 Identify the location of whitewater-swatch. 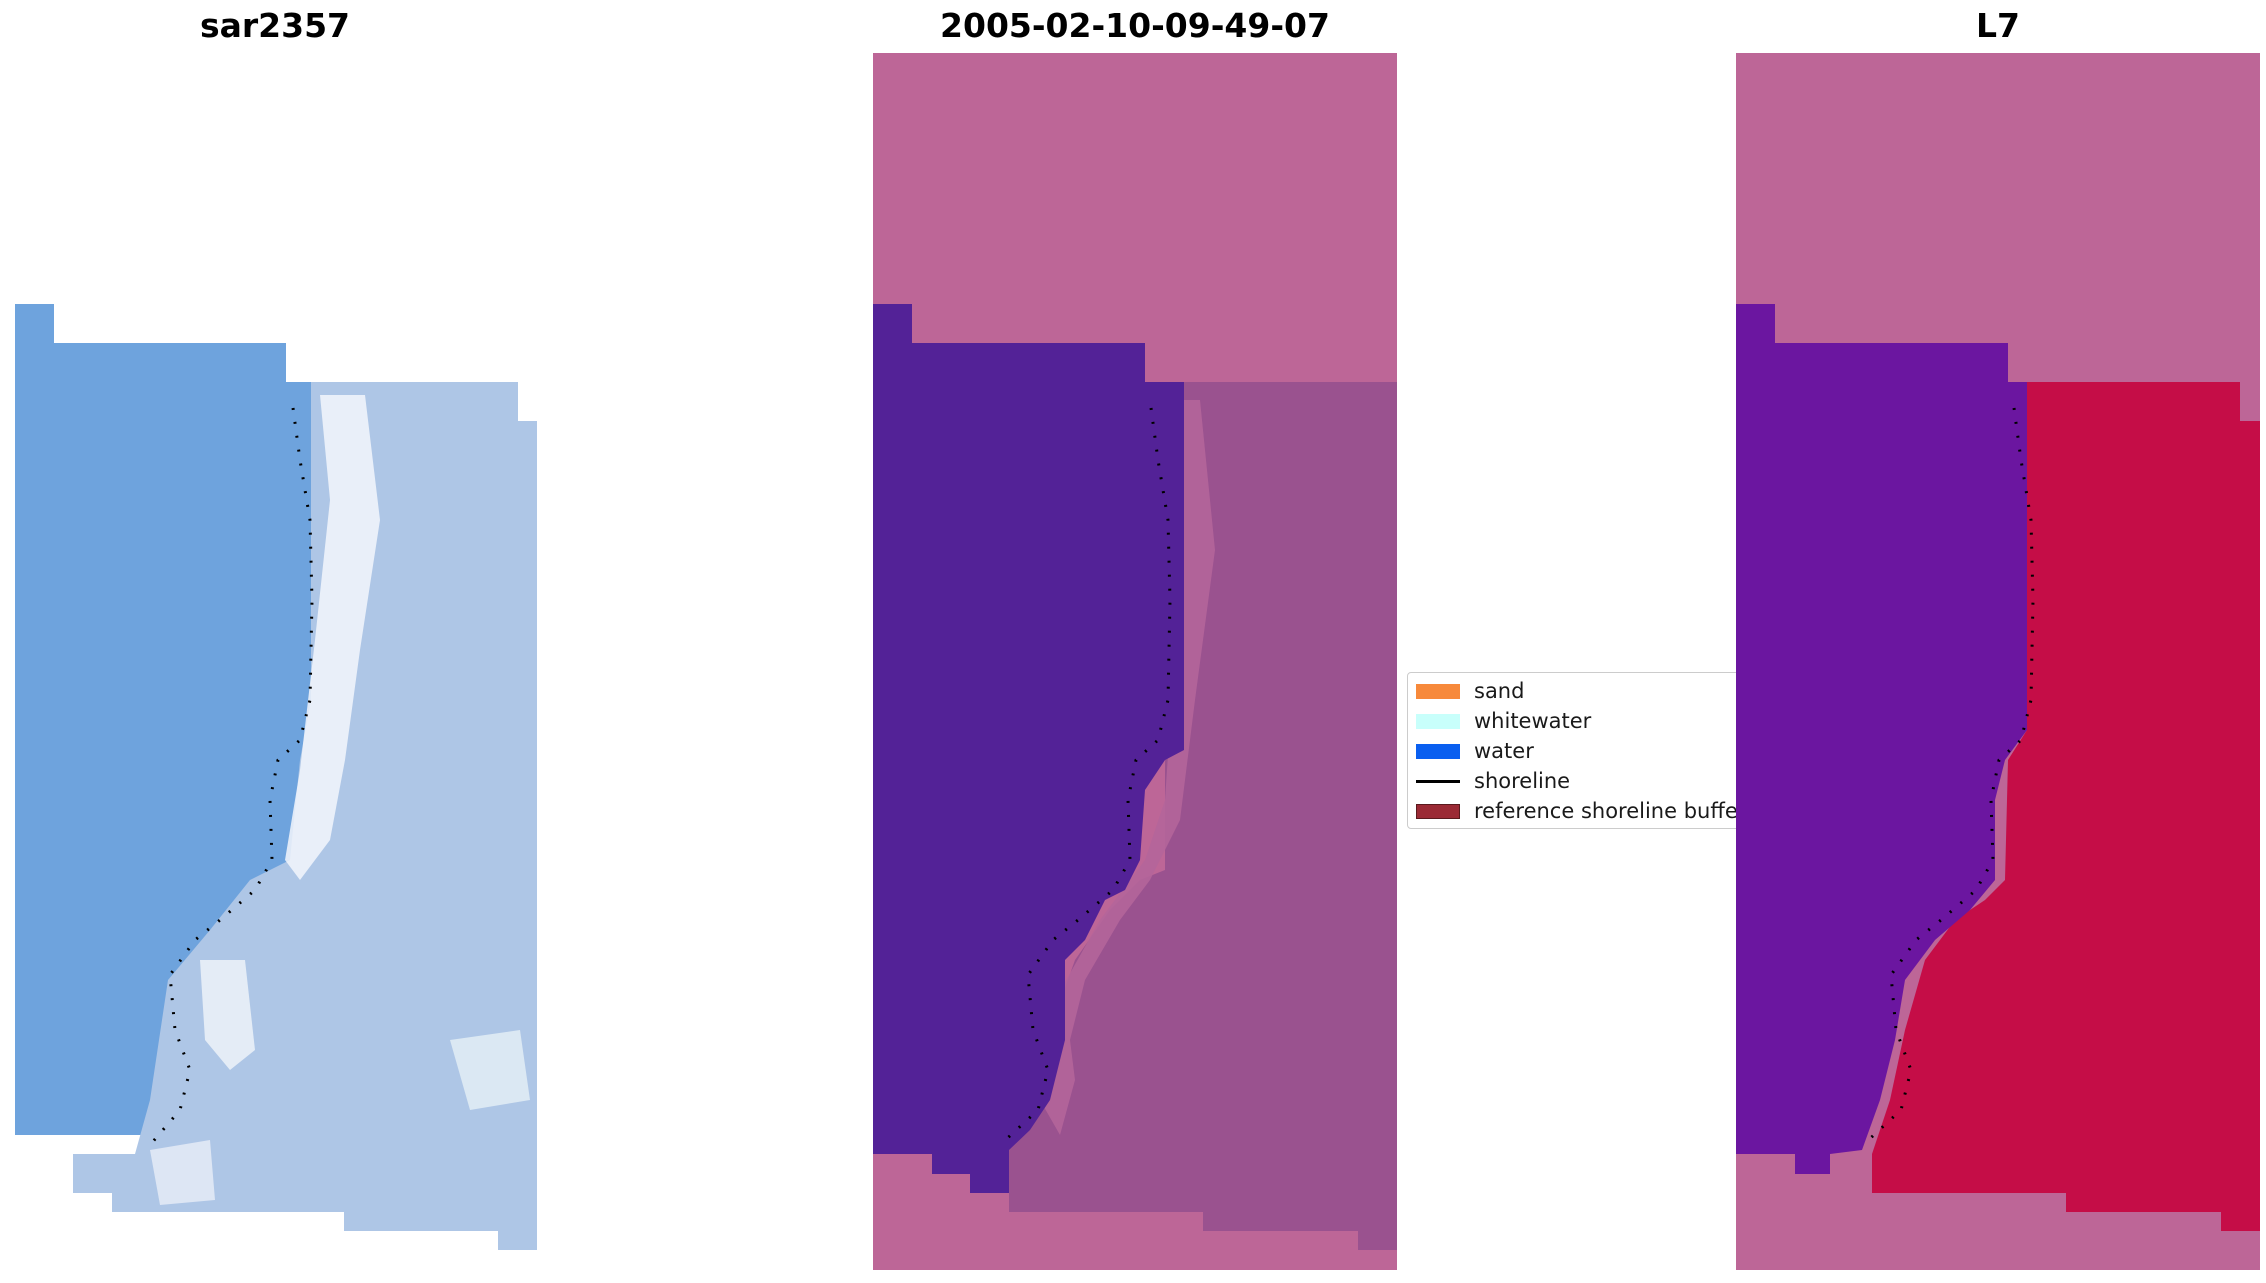
(1438, 721).